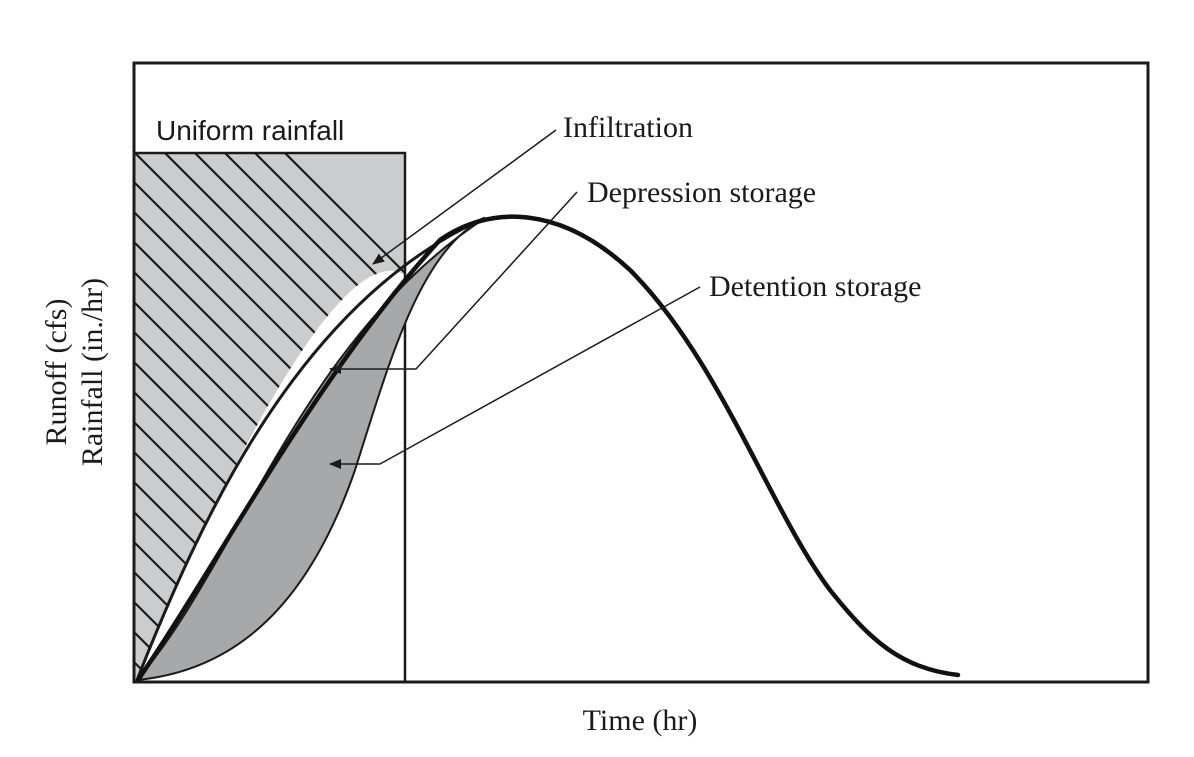 This screenshot has width=1194, height=757. Describe the element at coordinates (74, 372) in the screenshot. I see `y-axis-title: Runoff (cfs) Rainfall (in./hr)` at that location.